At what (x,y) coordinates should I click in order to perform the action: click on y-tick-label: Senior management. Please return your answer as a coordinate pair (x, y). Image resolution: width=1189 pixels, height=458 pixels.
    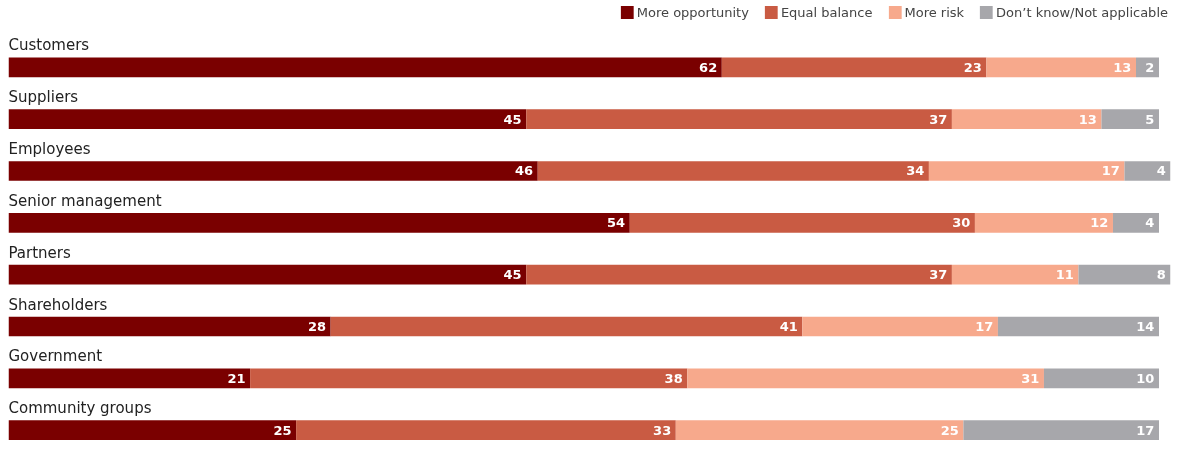
    Looking at the image, I should click on (85, 200).